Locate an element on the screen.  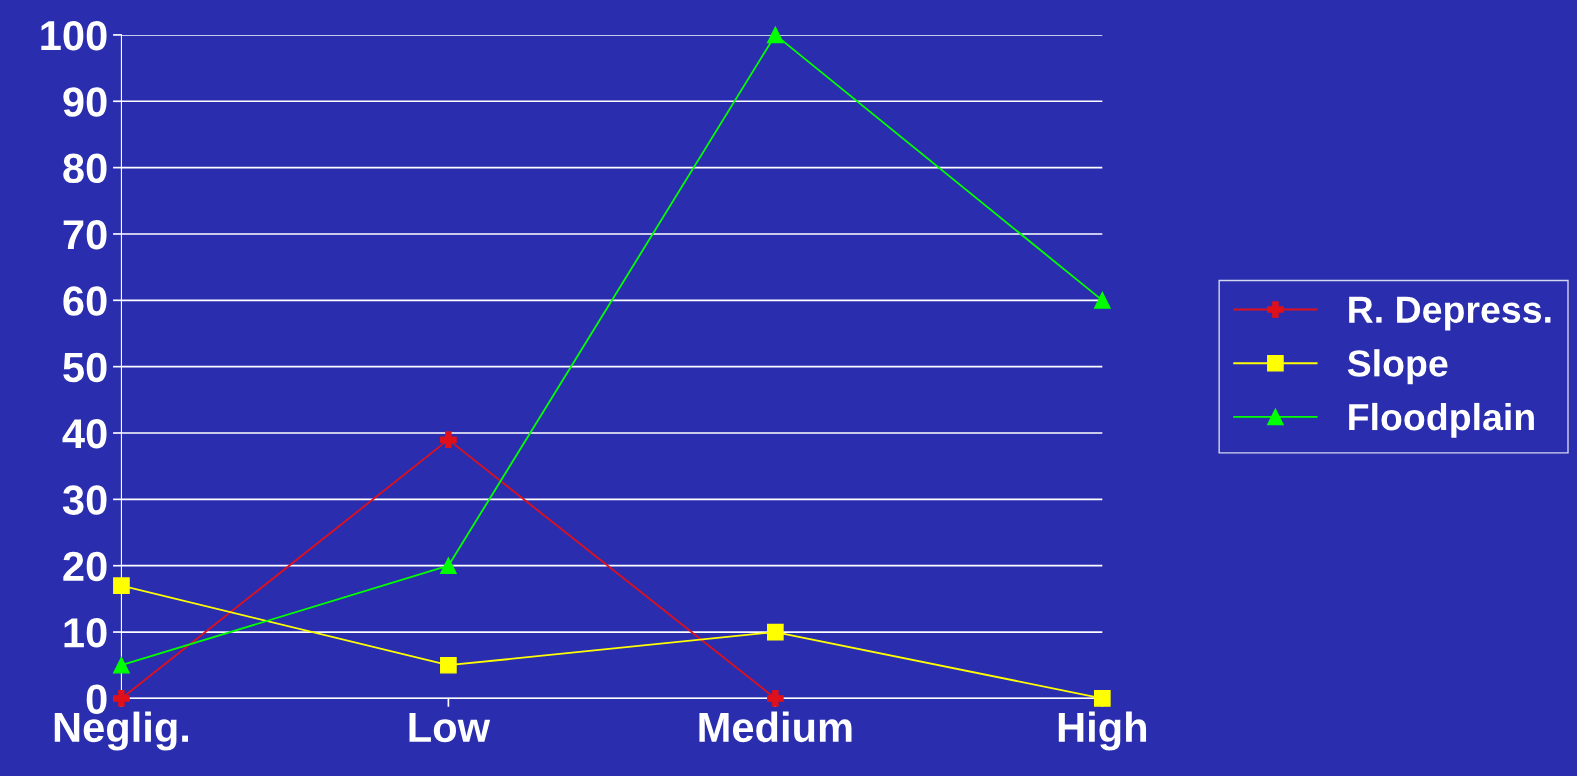
y-tick-label: 30 is located at coordinates (84, 500).